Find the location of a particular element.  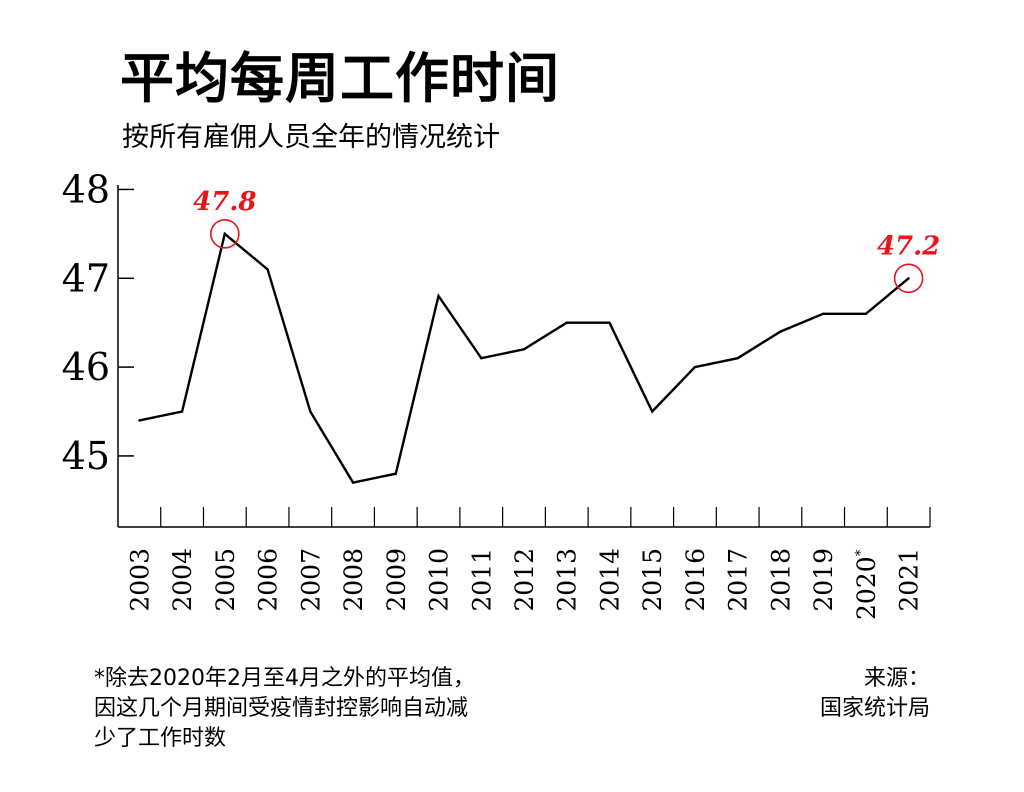

x-tick-label: 2020* is located at coordinates (866, 584).